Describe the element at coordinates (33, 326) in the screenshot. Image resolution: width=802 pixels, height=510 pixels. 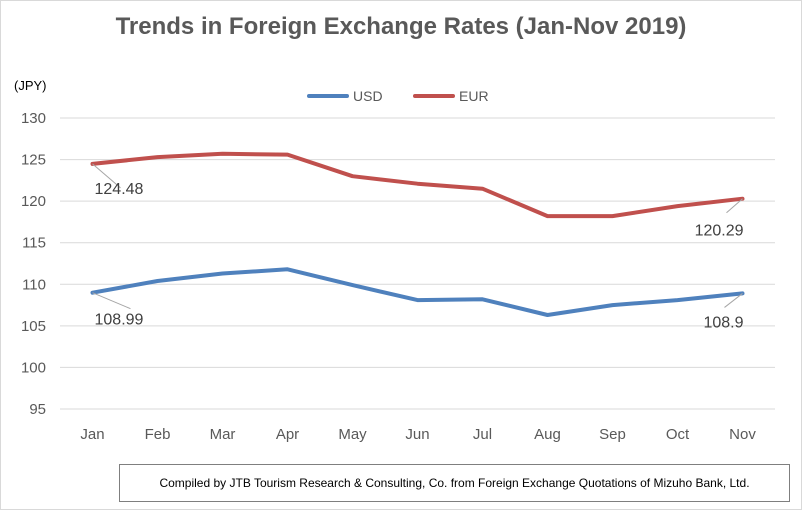
I see `y-tick-label: 105` at that location.